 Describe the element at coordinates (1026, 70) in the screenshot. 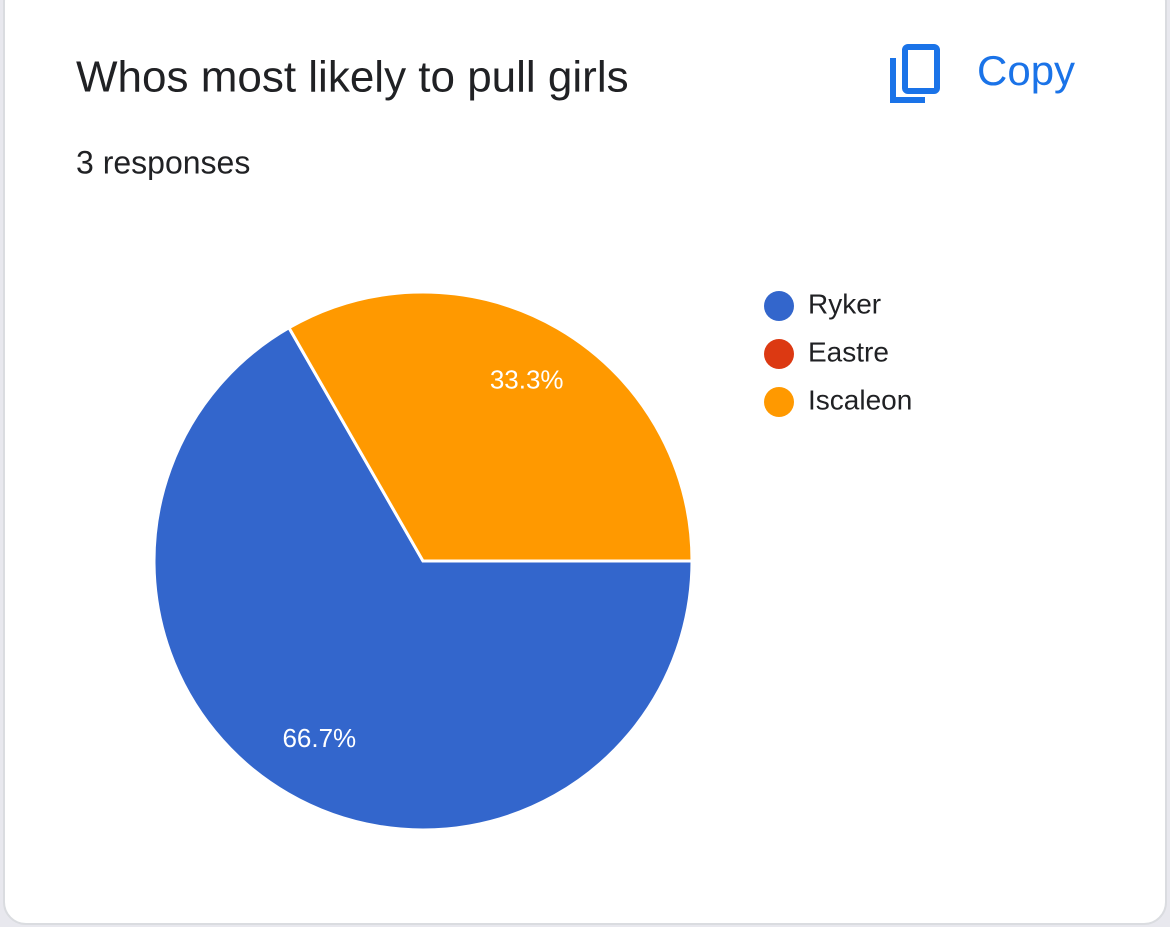

I see `copy-label: Copy` at that location.